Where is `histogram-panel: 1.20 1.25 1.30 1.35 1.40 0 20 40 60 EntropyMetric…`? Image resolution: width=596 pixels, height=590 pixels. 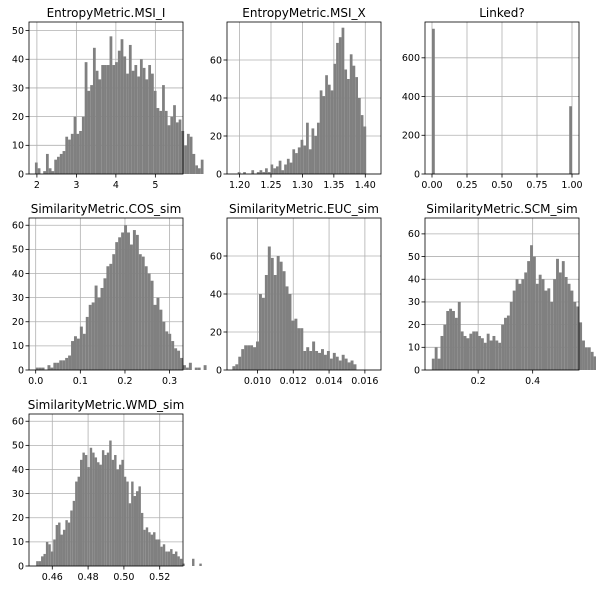 histogram-panel: 1.20 1.25 1.30 1.35 1.40 0 20 40 60 EntropyMetric… is located at coordinates (296, 98).